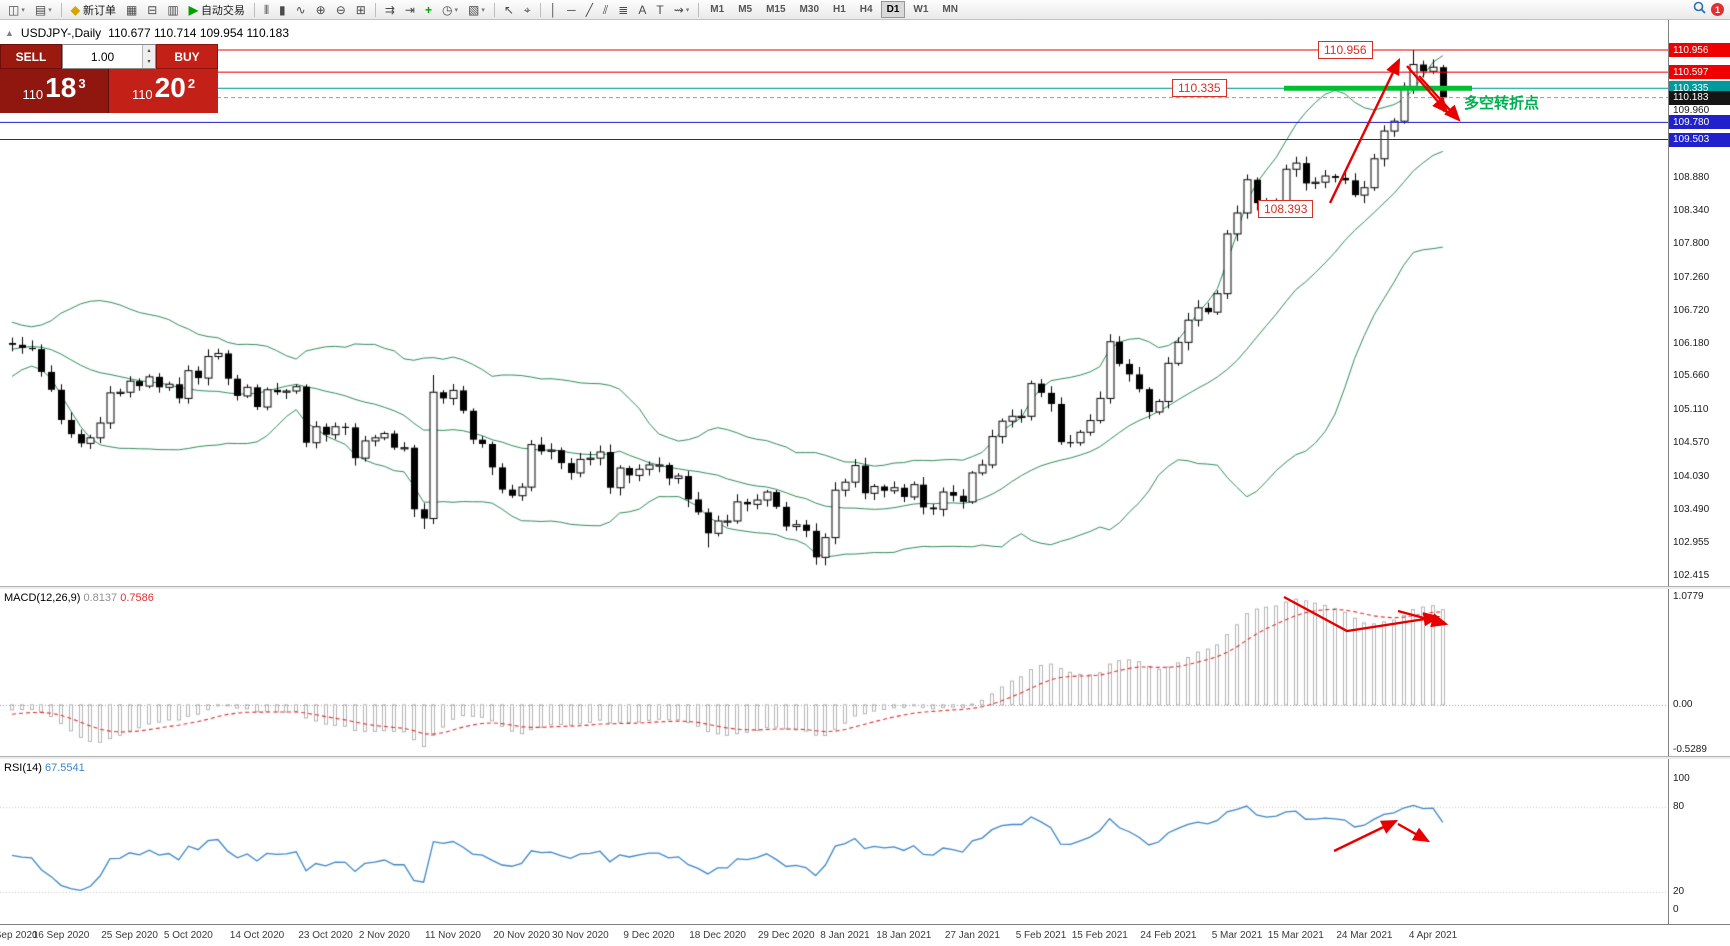  Describe the element at coordinates (1691, 177) in the screenshot. I see `price-scale-label: 108.880` at that location.